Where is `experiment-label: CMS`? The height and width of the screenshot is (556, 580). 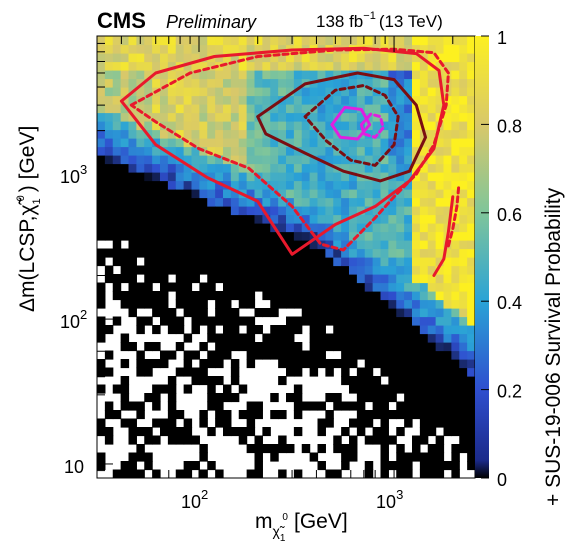 experiment-label: CMS is located at coordinates (121, 20).